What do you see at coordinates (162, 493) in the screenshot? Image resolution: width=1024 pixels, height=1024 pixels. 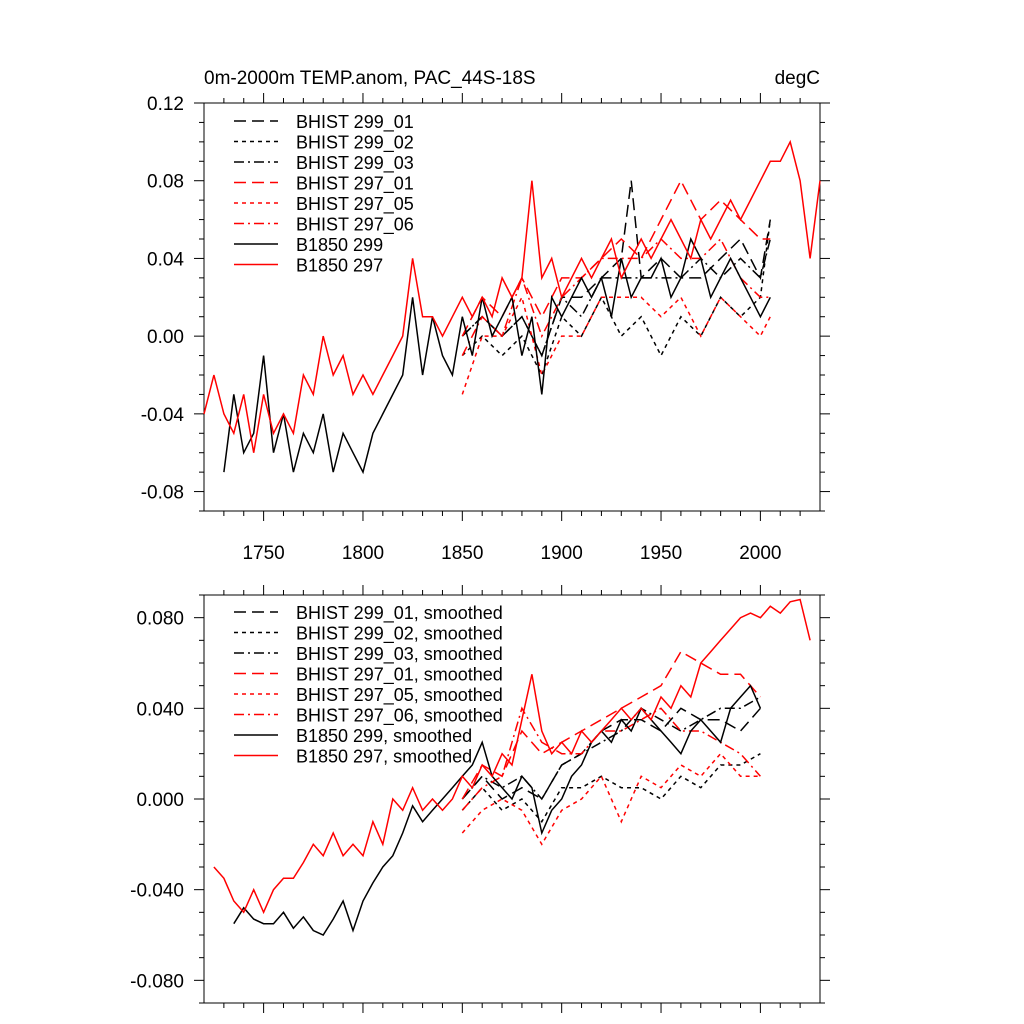 I see `y-tick-label: -0.08` at bounding box center [162, 493].